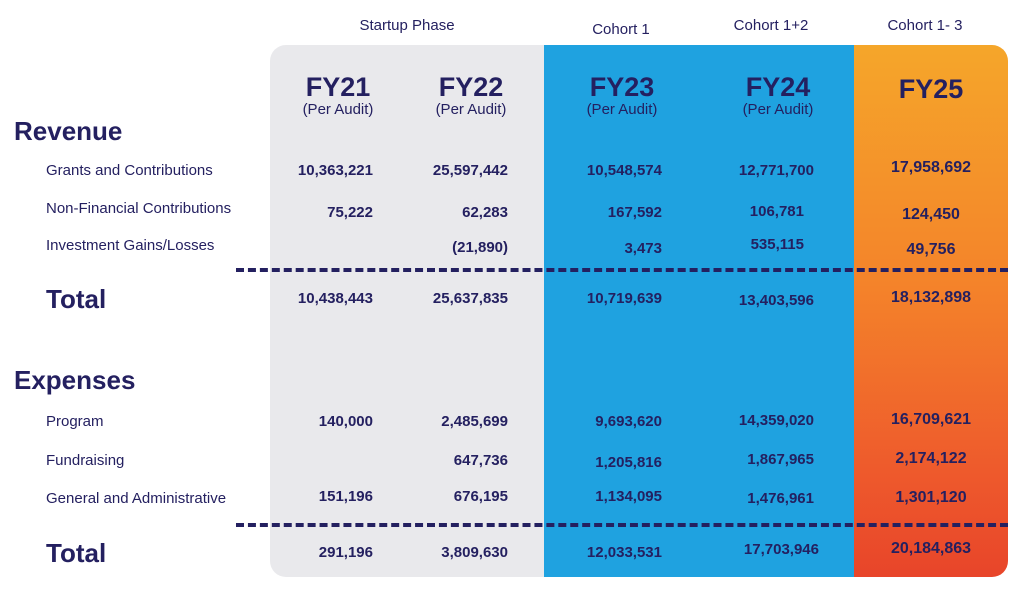 Image resolution: width=1022 pixels, height=595 pixels. What do you see at coordinates (68, 131) in the screenshot?
I see `revenue-heading: Revenue` at bounding box center [68, 131].